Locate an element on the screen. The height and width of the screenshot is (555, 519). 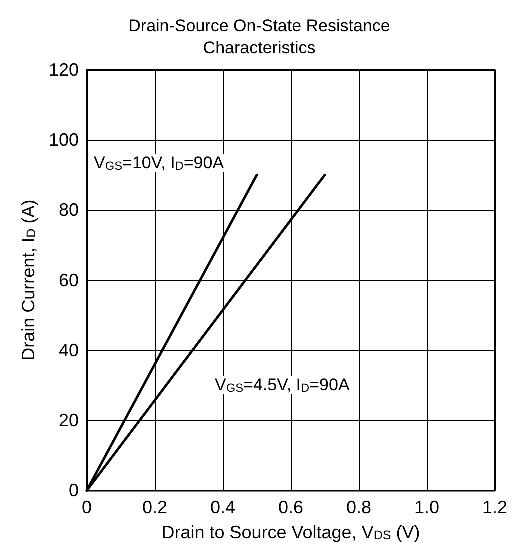
y-tick-label: 40 is located at coordinates (68, 350).